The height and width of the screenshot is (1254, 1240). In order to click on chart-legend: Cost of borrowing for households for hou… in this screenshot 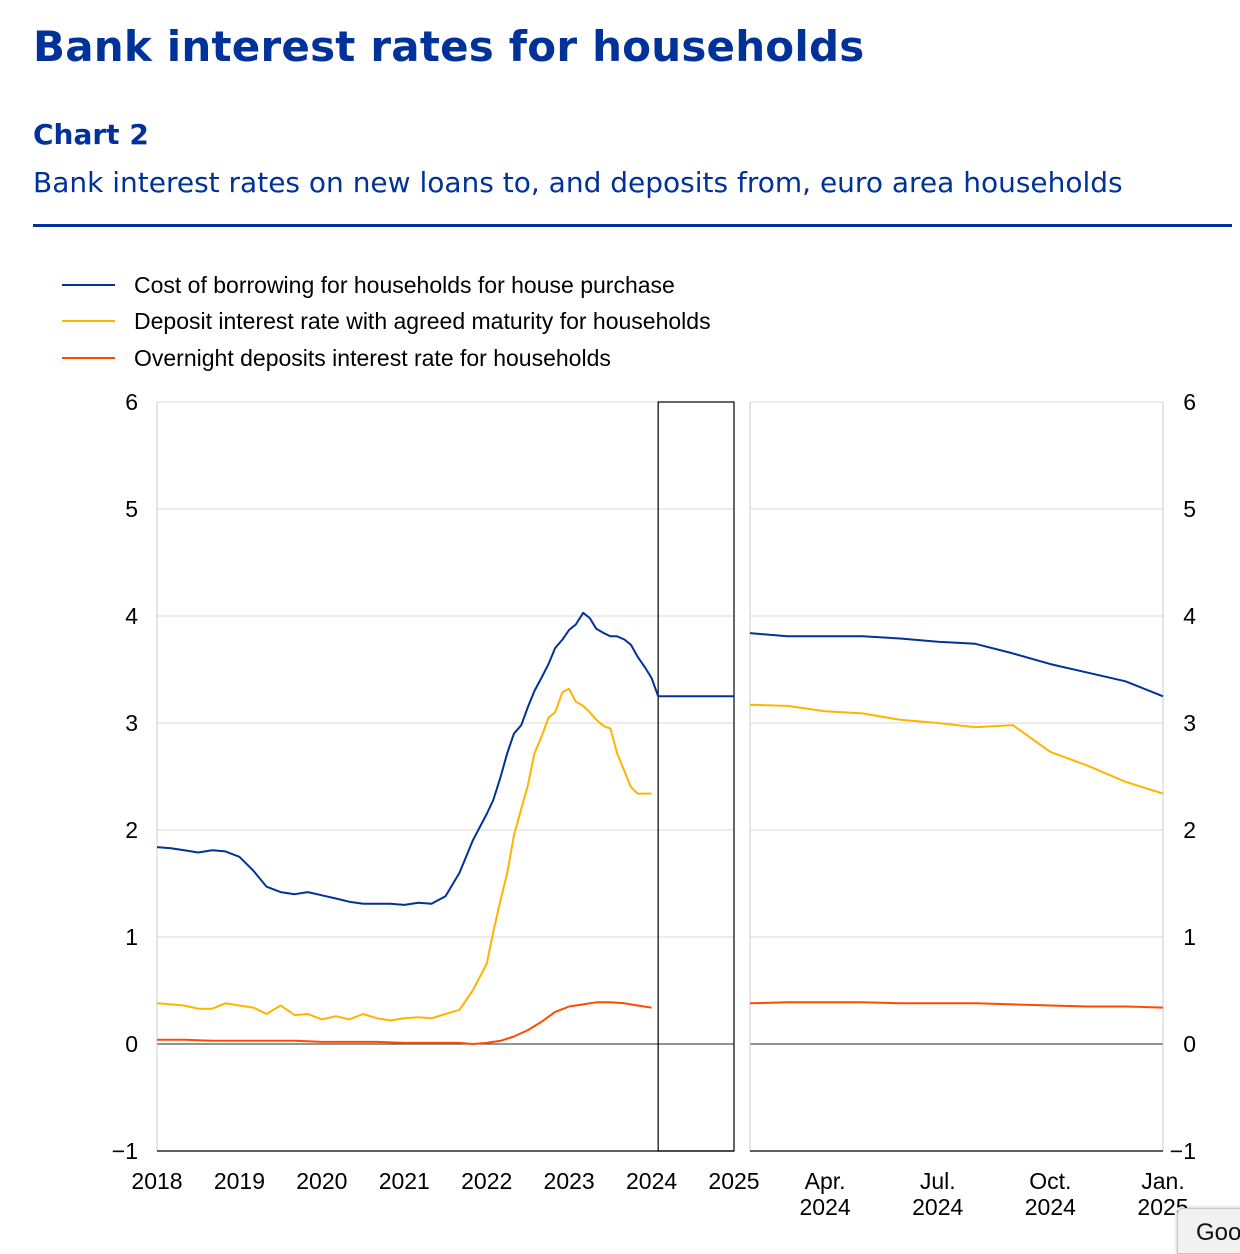, I will do `click(386, 321)`.